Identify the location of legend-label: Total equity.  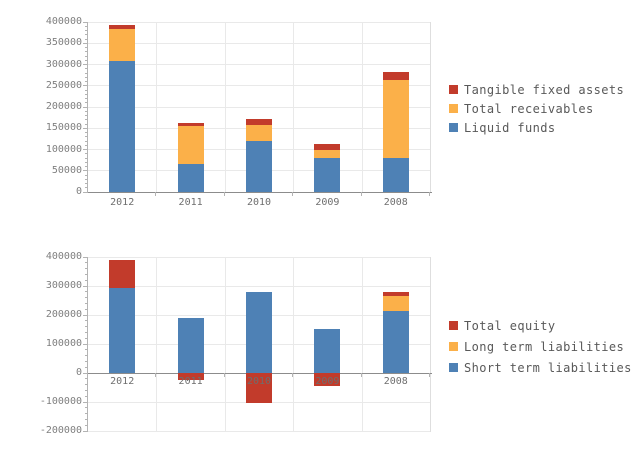
(510, 326).